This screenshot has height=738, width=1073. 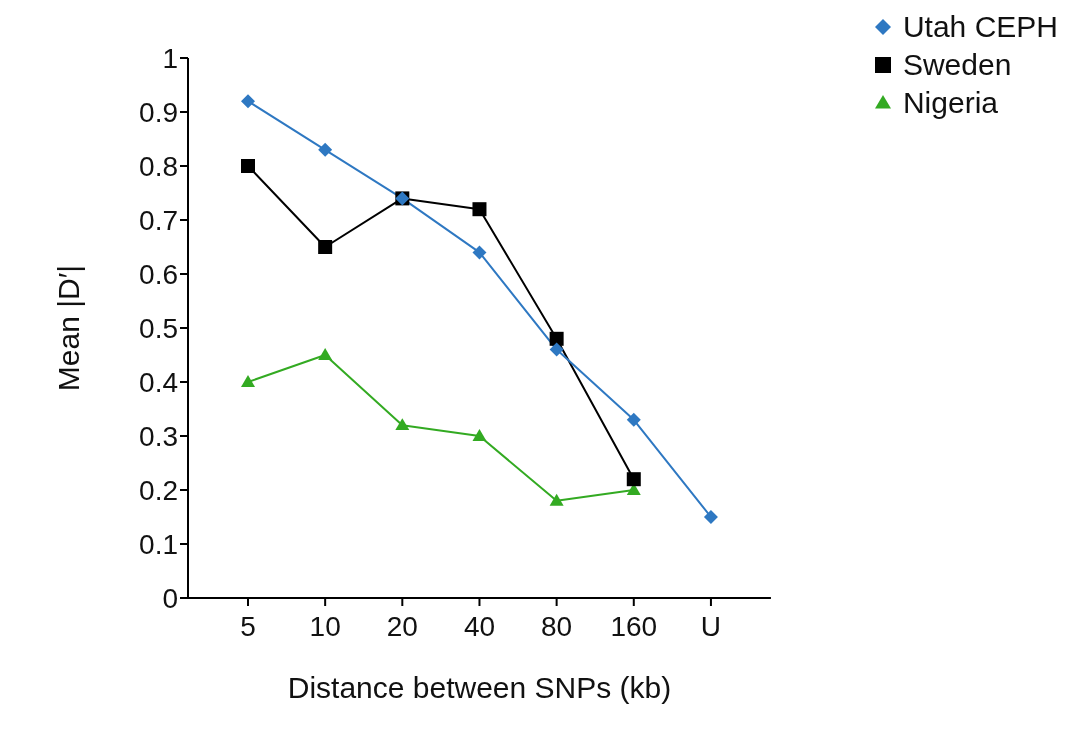 I want to click on x-tick-label: 20, so click(x=402, y=626).